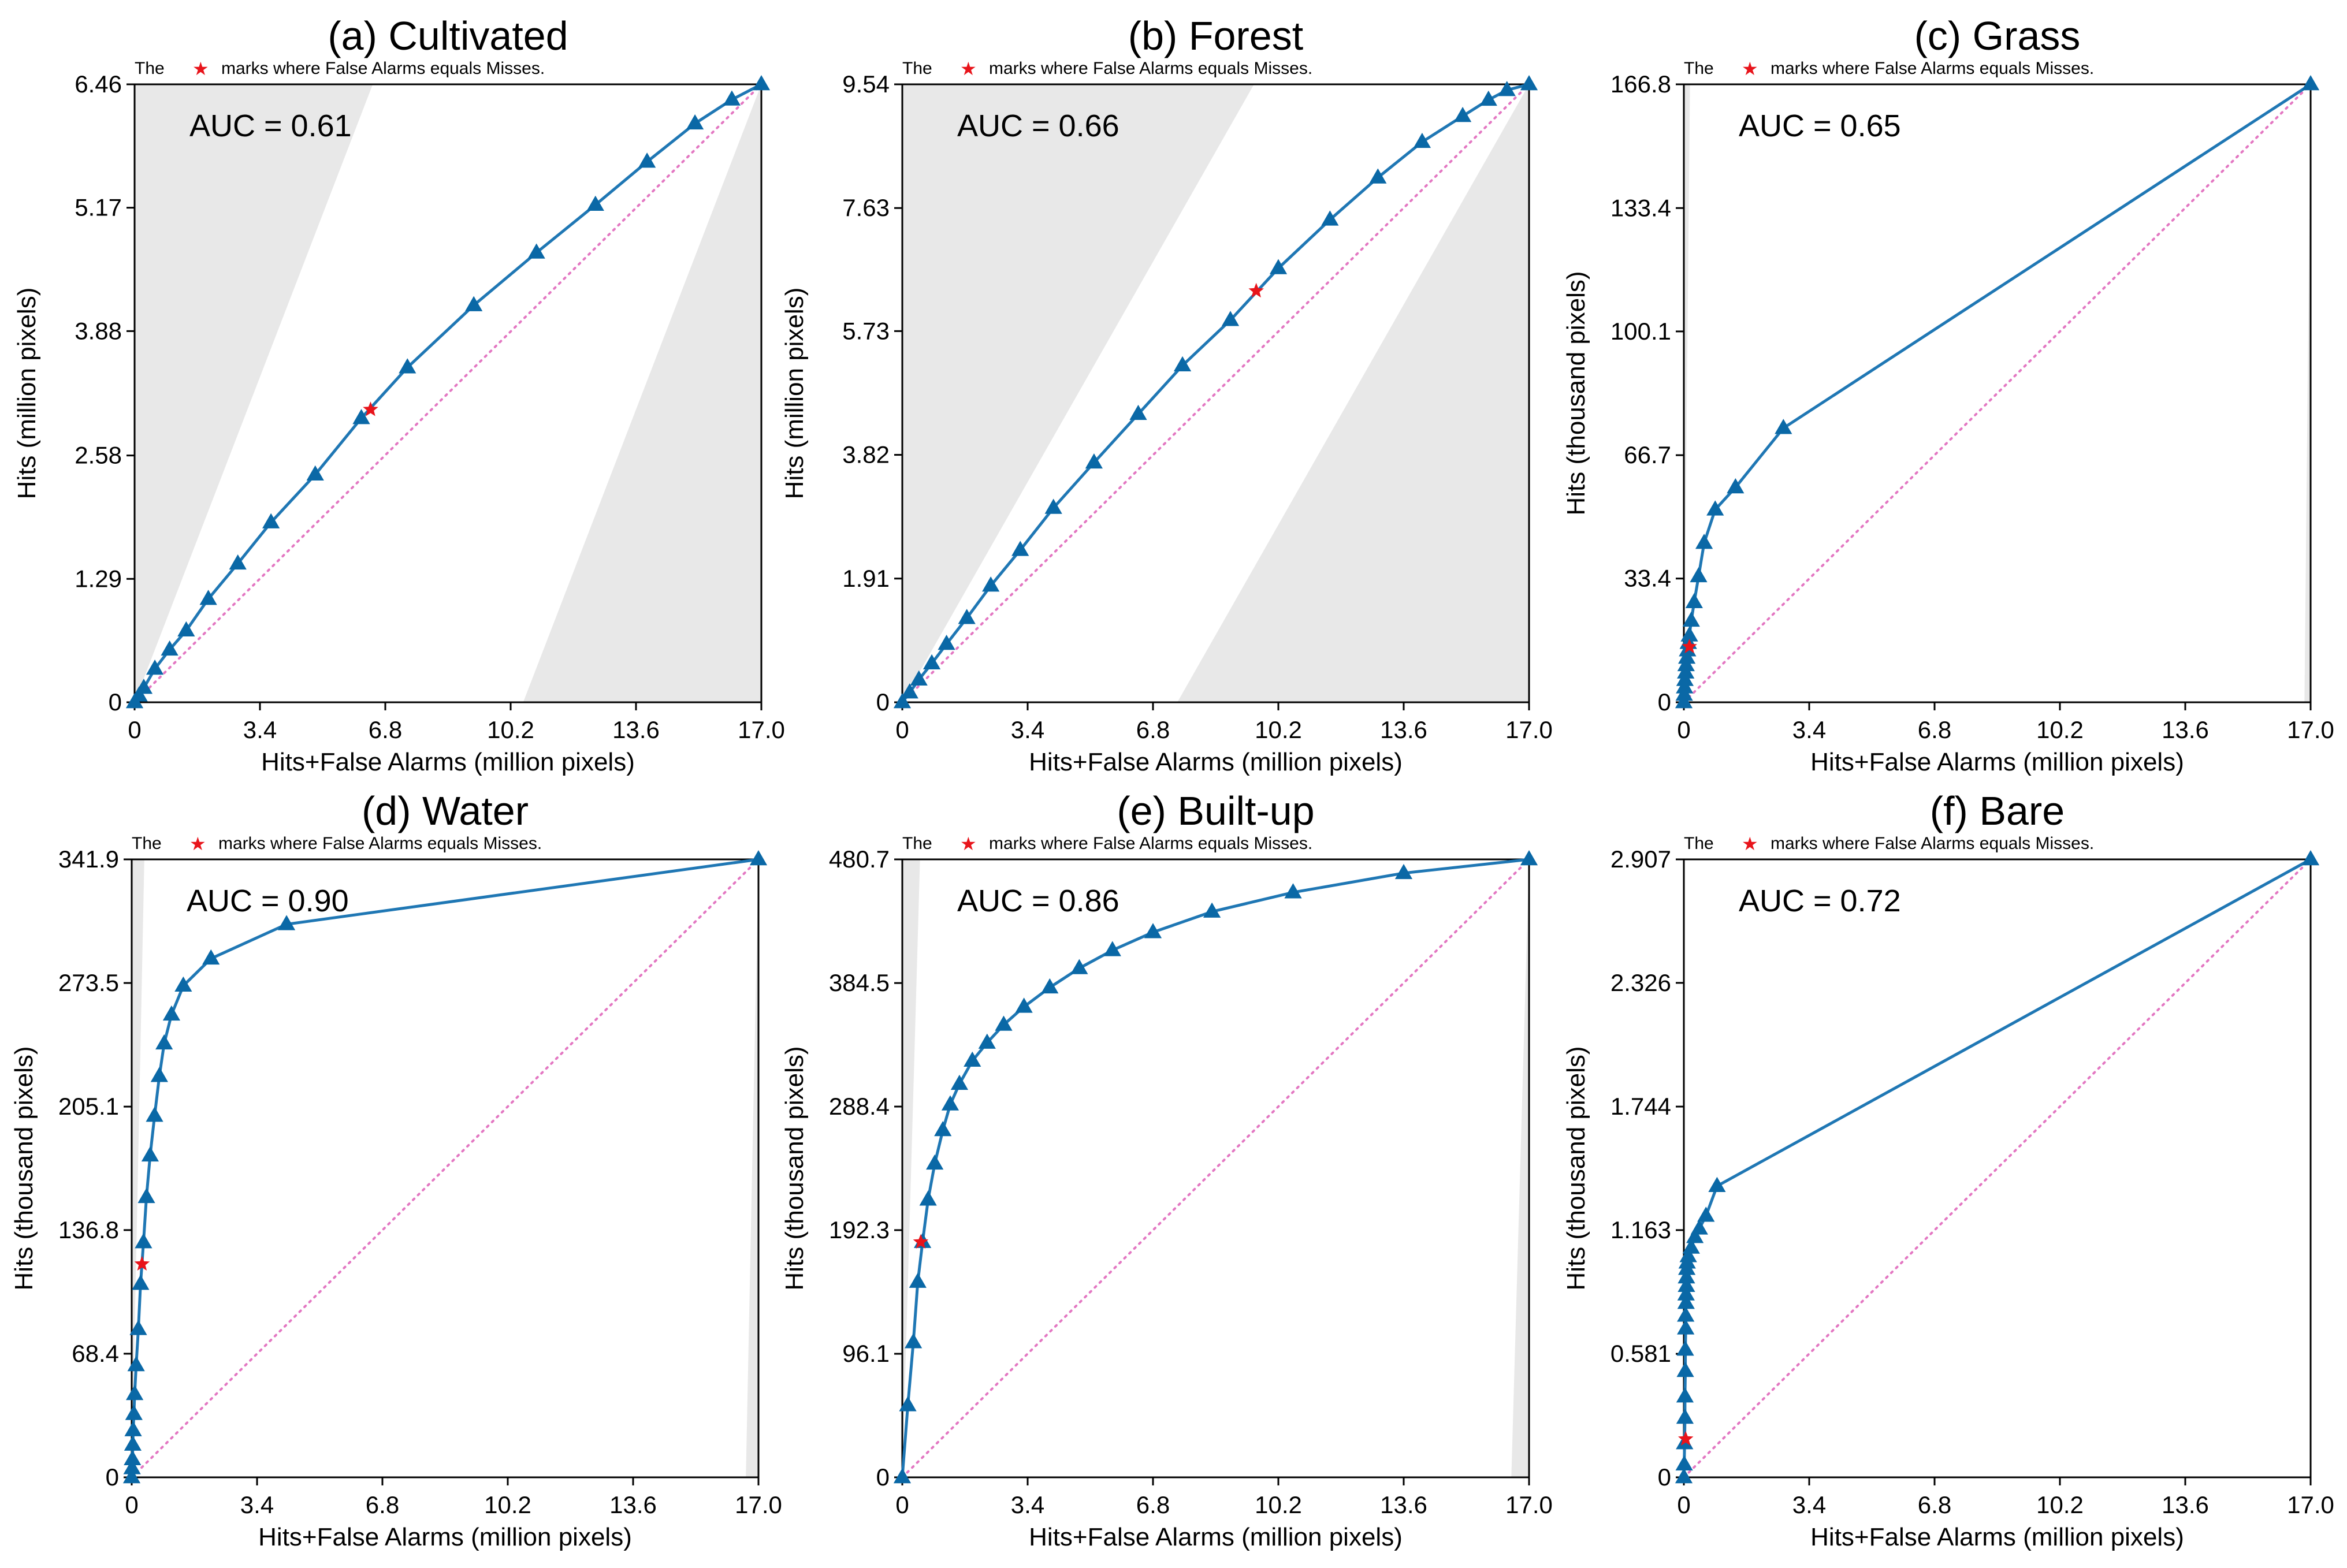 This screenshot has height=1568, width=2347. I want to click on panel-title: (d) Water, so click(445, 810).